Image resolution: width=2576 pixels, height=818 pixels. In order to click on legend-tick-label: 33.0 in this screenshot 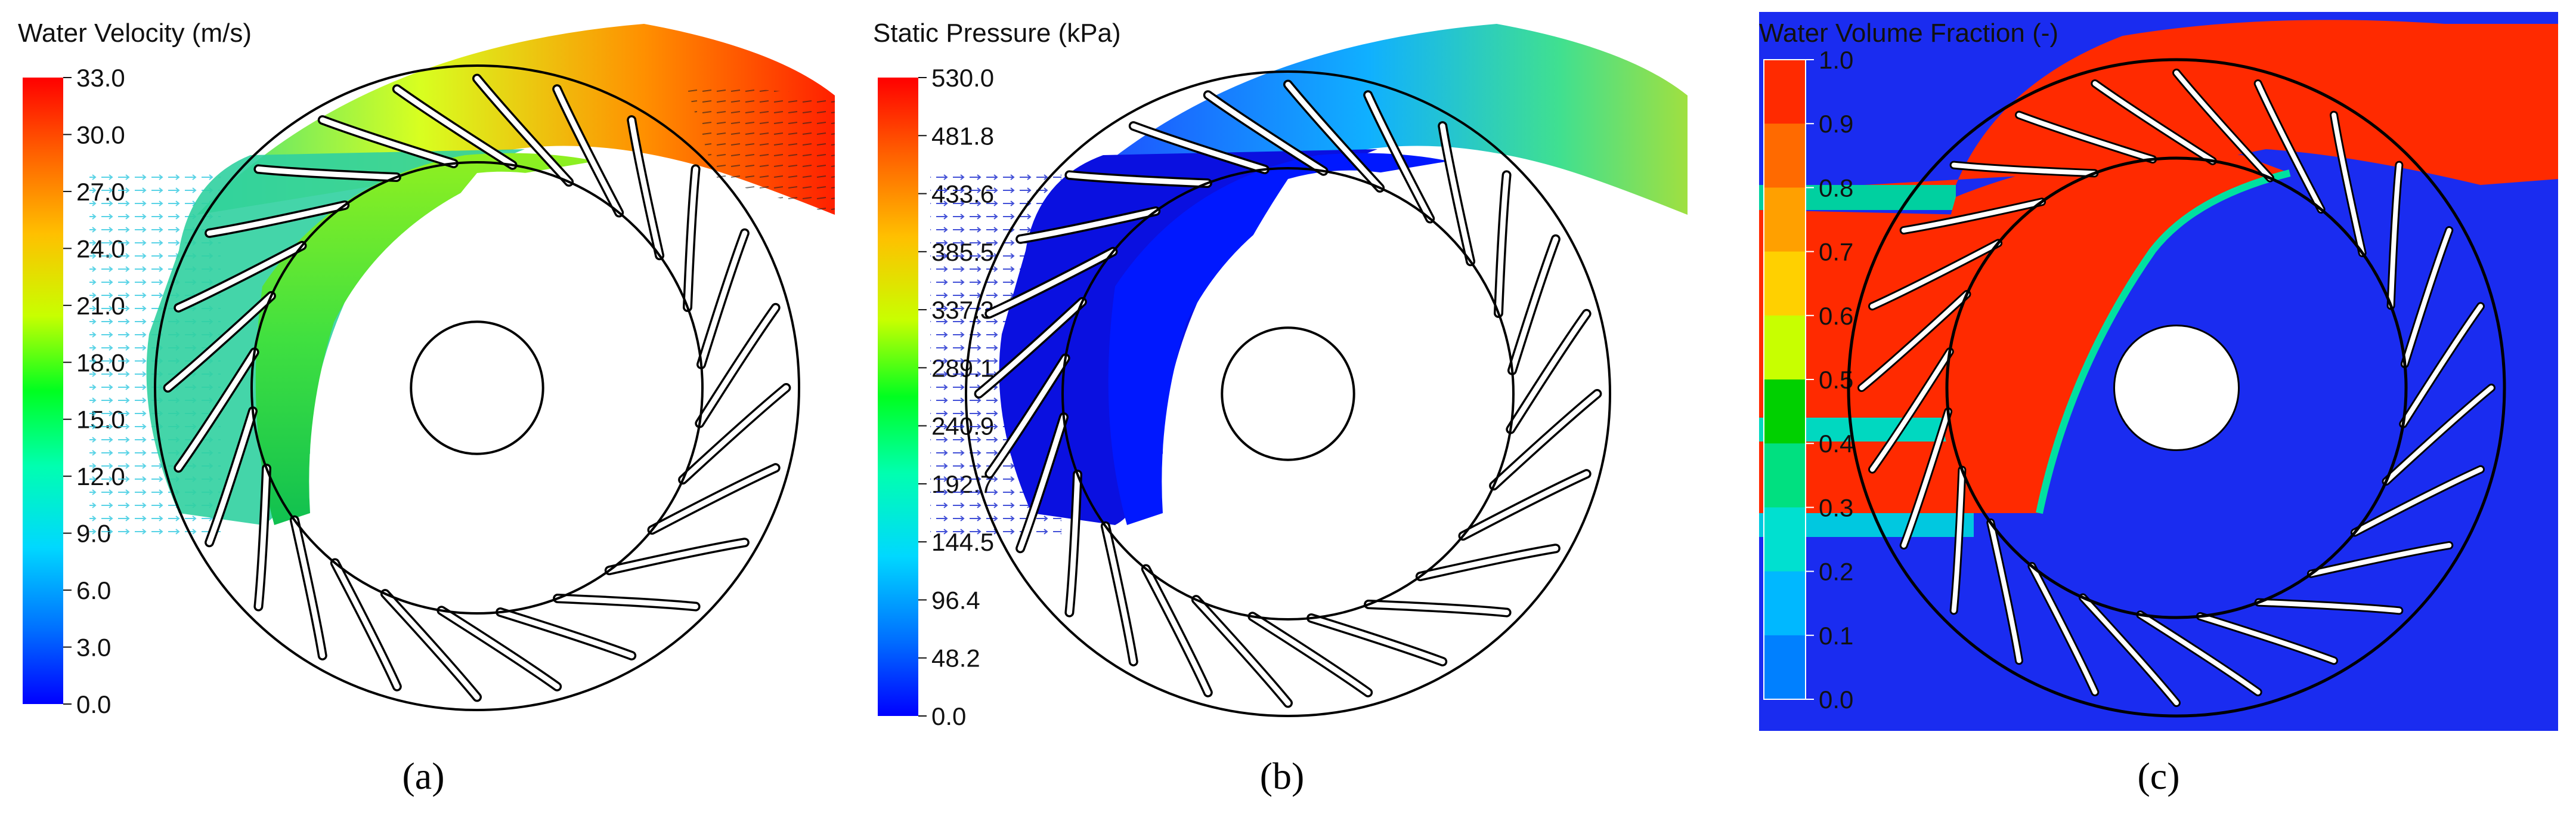, I will do `click(101, 78)`.